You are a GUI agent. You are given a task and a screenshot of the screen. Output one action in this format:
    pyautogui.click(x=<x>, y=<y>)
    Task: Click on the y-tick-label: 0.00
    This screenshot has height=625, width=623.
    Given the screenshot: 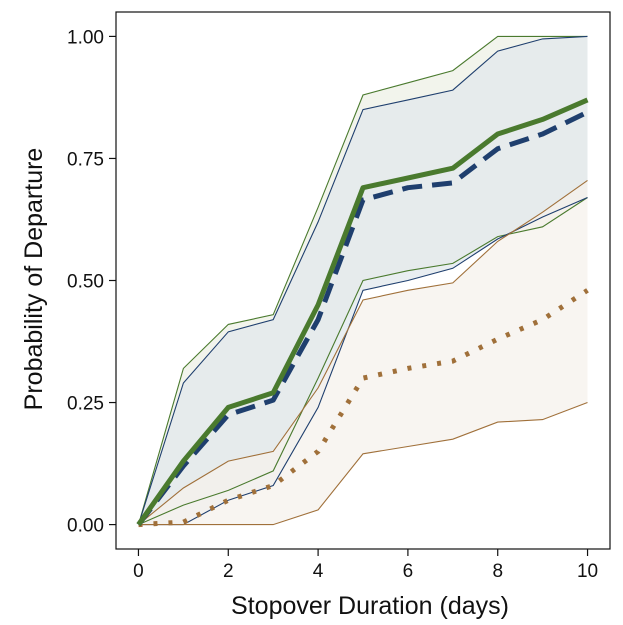 What is the action you would take?
    pyautogui.click(x=85, y=526)
    